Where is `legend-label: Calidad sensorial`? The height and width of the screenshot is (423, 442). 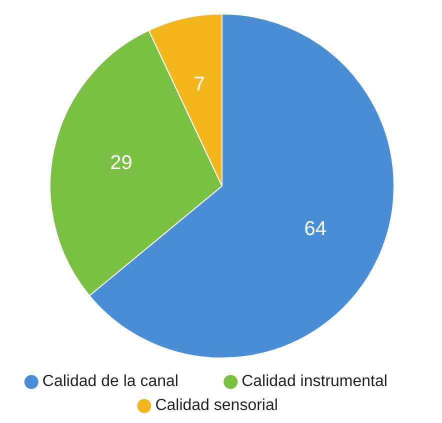 legend-label: Calidad sensorial is located at coordinates (216, 405).